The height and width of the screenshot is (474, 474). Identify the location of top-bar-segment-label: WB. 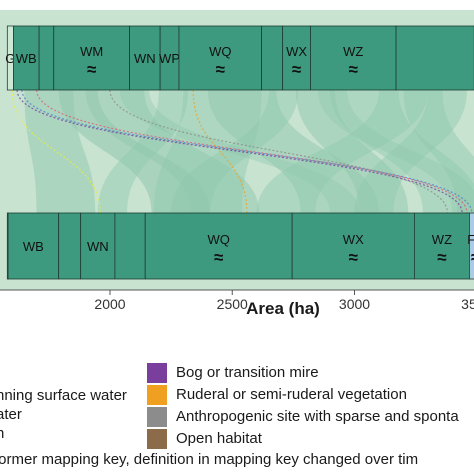
(26, 58).